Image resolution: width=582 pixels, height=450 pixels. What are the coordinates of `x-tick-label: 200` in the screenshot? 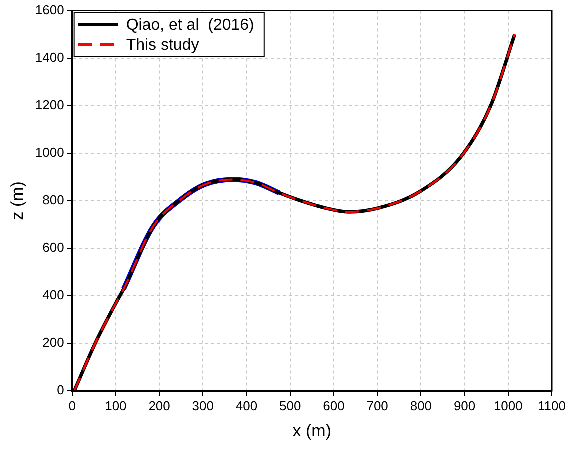 It's located at (159, 406).